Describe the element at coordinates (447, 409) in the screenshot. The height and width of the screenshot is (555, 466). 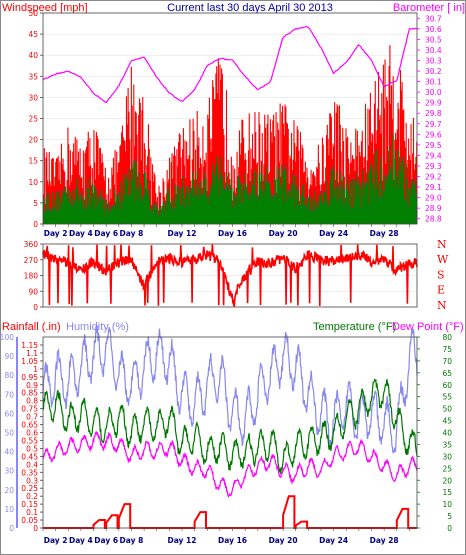
I see `temperature-tick-label: 50` at that location.